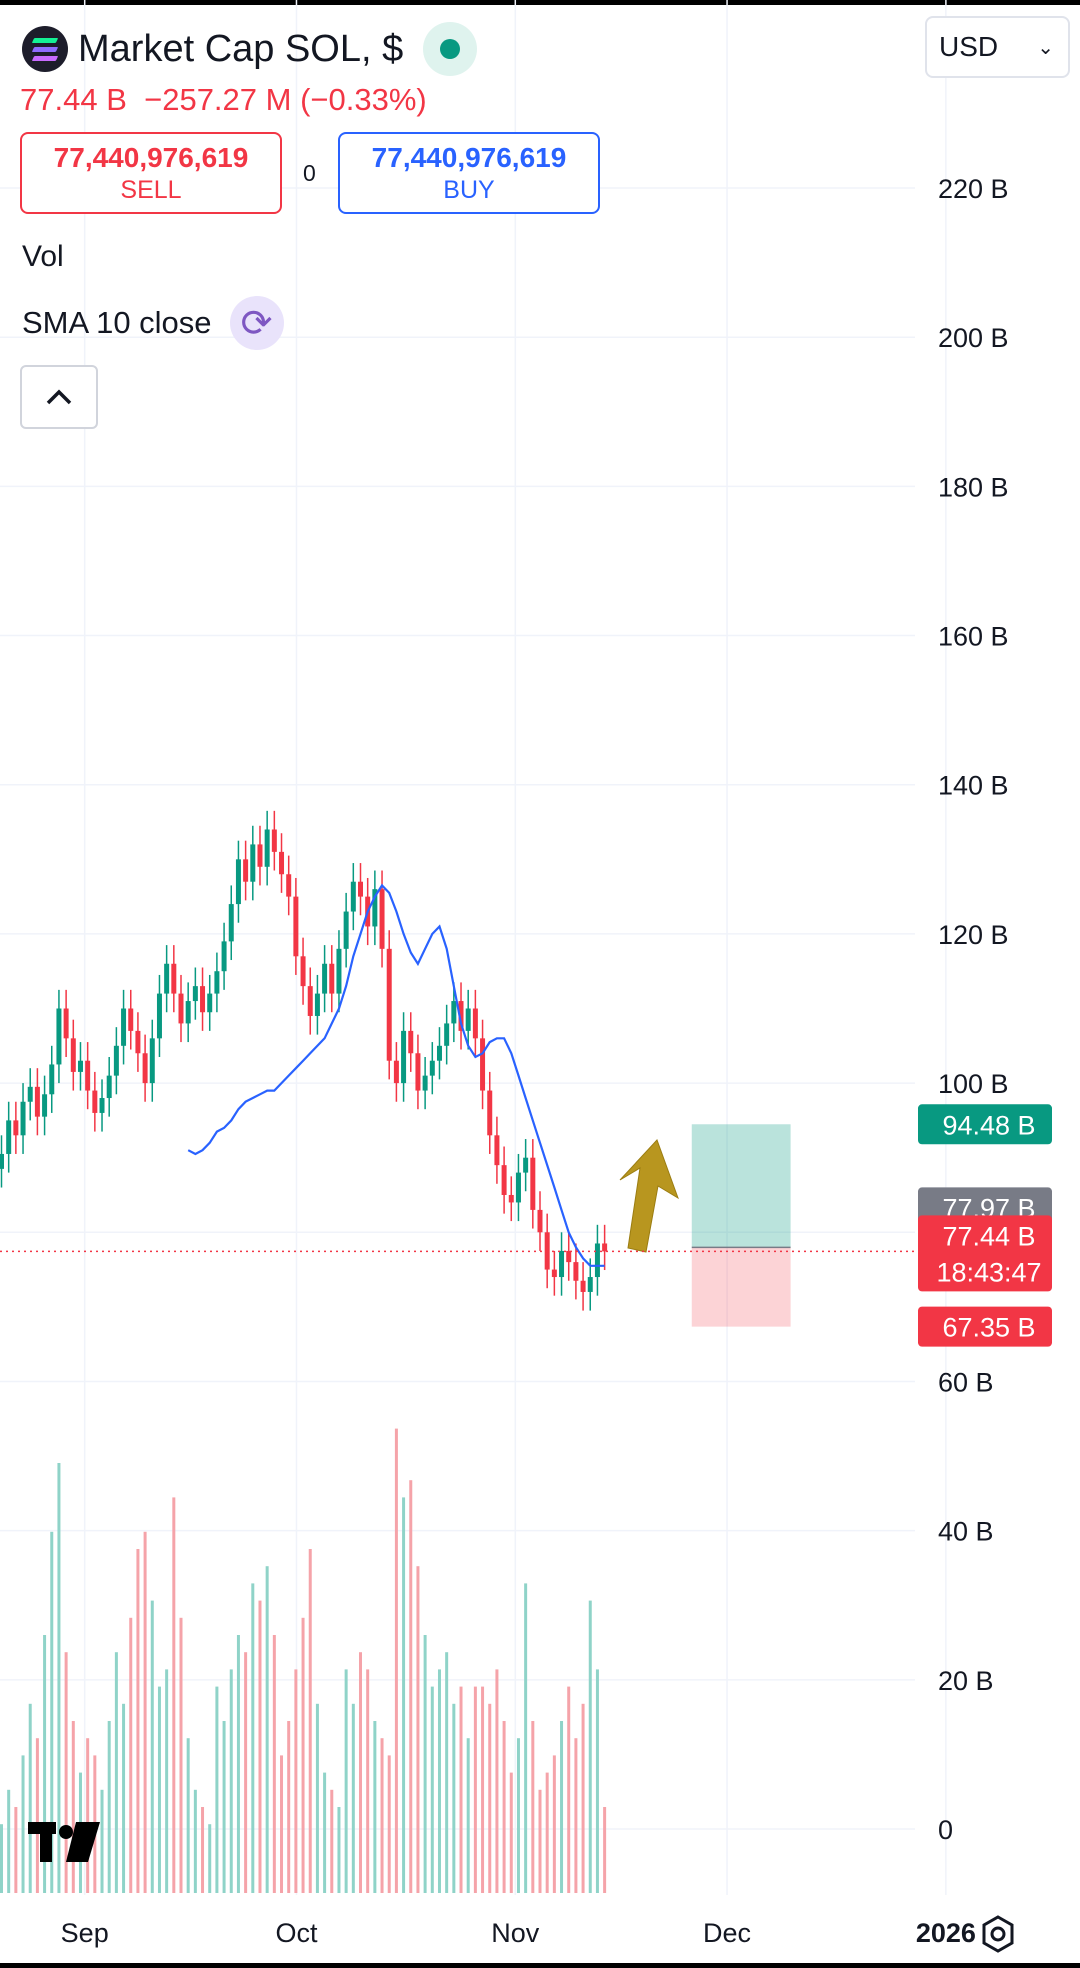 The width and height of the screenshot is (1080, 1968). Describe the element at coordinates (309, 173) in the screenshot. I see `spread-value: 0` at that location.